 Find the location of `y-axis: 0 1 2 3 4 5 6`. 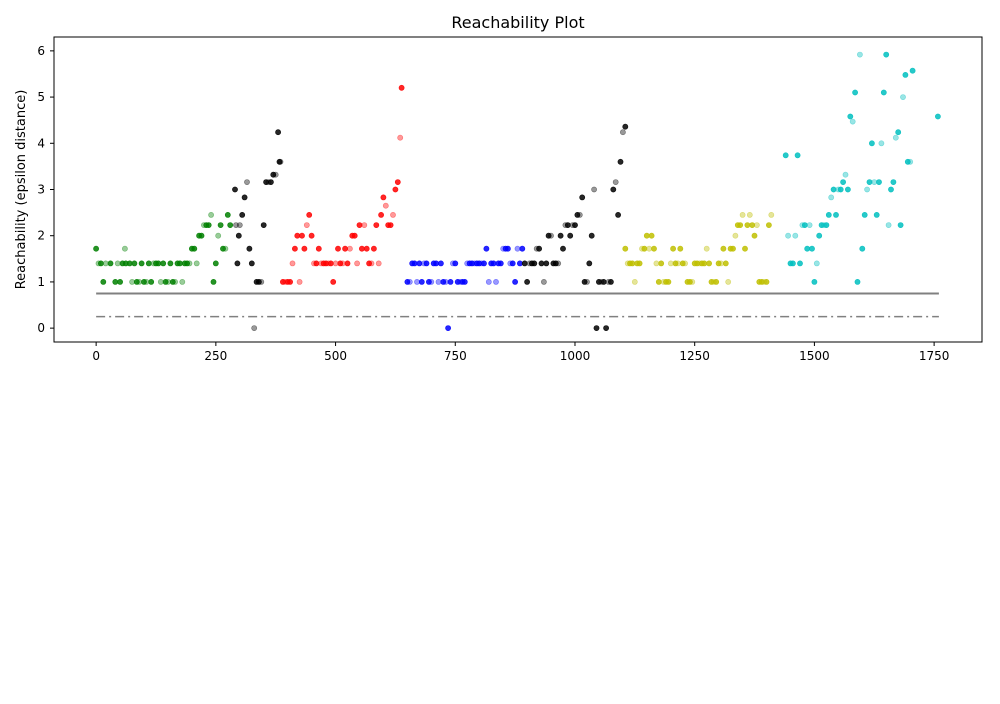

y-axis: 0 1 2 3 4 5 6 is located at coordinates (45, 189).